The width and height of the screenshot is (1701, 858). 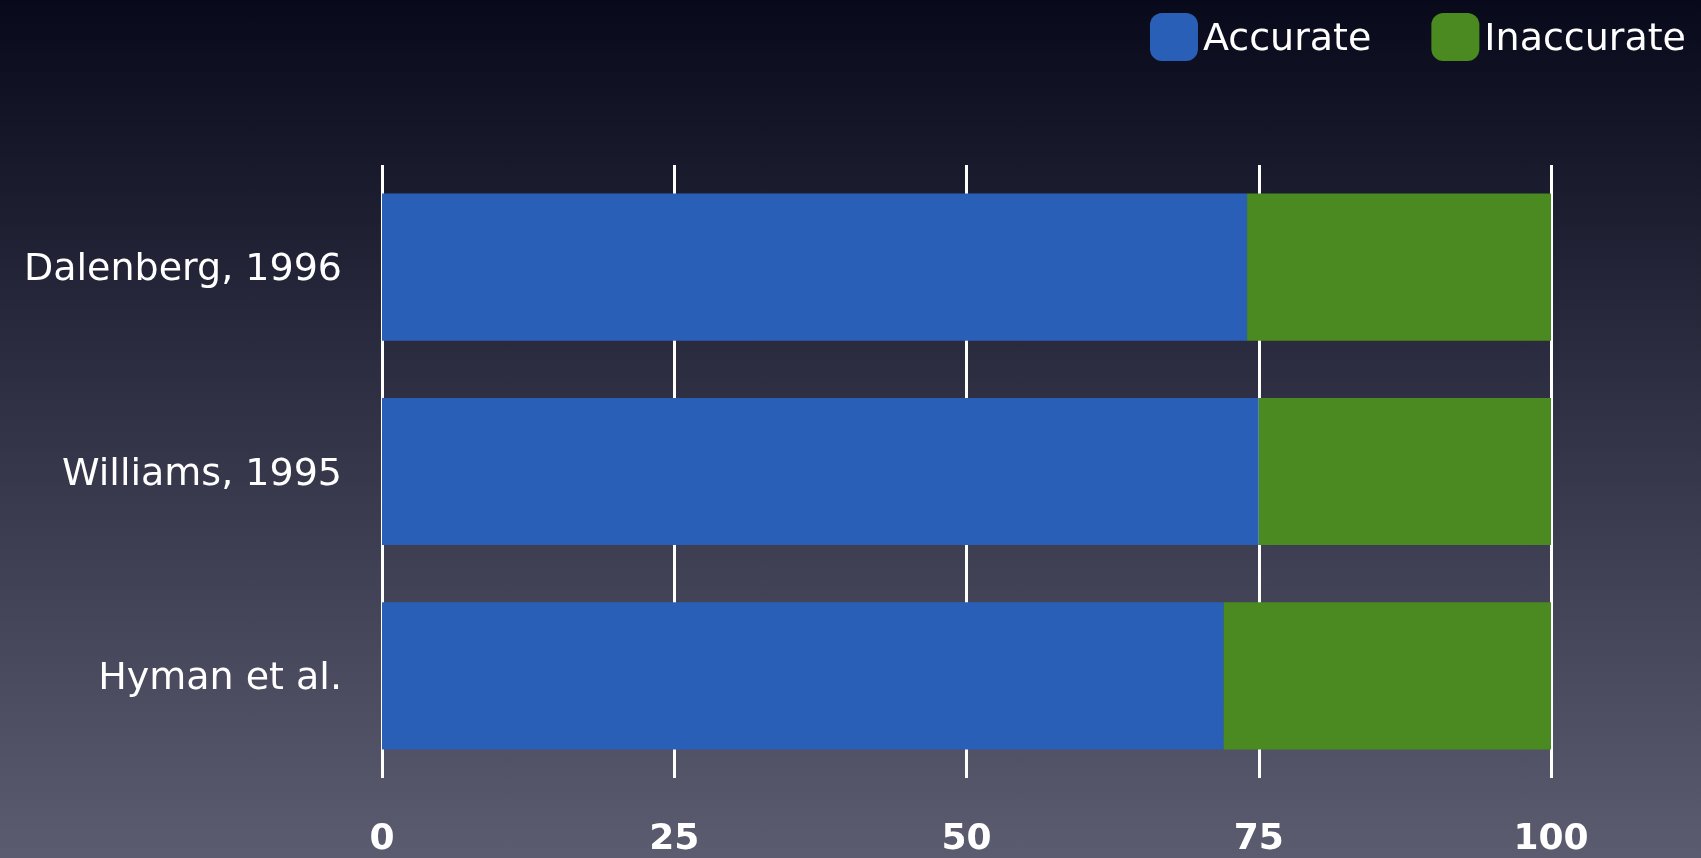 What do you see at coordinates (220, 675) in the screenshot?
I see `y-tick-label: Hyman et al.` at bounding box center [220, 675].